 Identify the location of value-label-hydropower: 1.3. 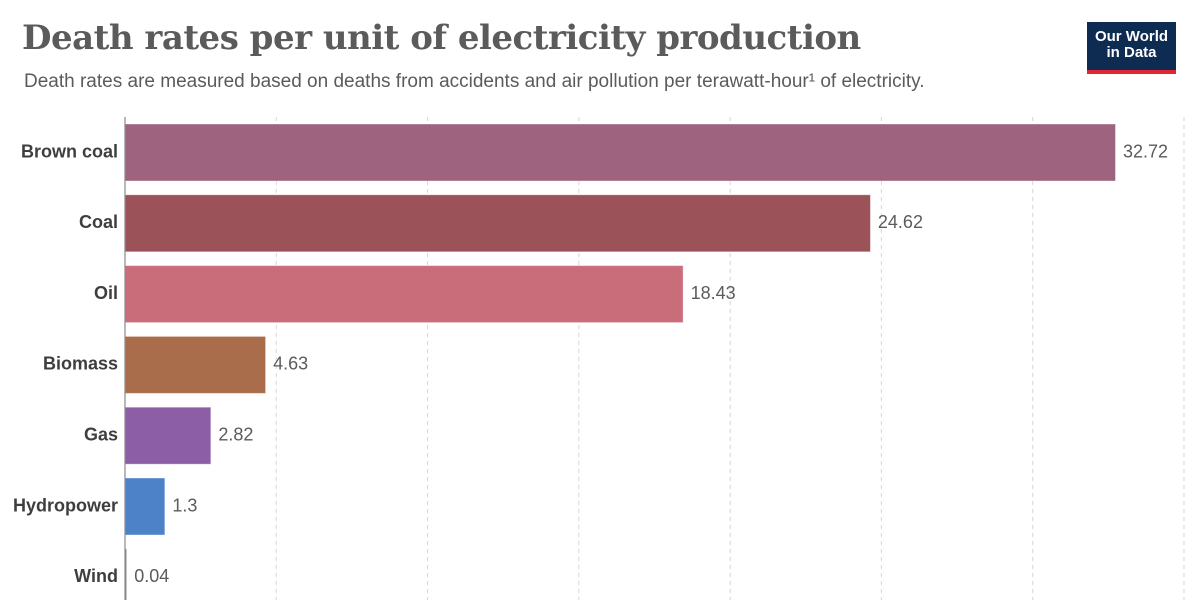
(184, 505).